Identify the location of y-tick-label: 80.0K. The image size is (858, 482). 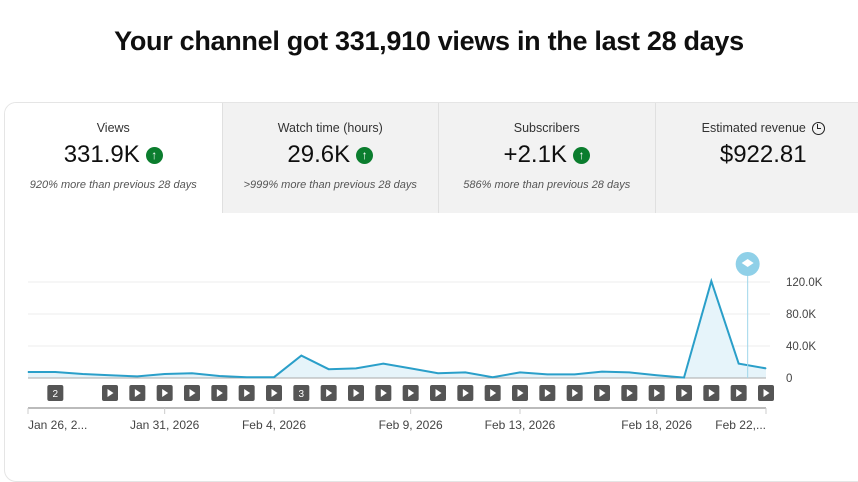
(801, 315).